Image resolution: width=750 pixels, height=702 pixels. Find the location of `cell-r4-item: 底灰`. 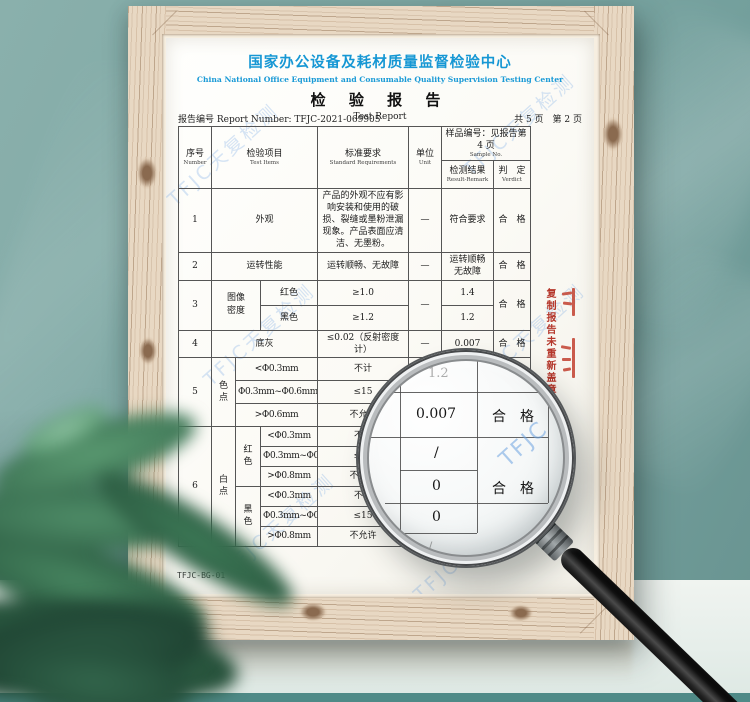

cell-r4-item: 底灰 is located at coordinates (264, 343).